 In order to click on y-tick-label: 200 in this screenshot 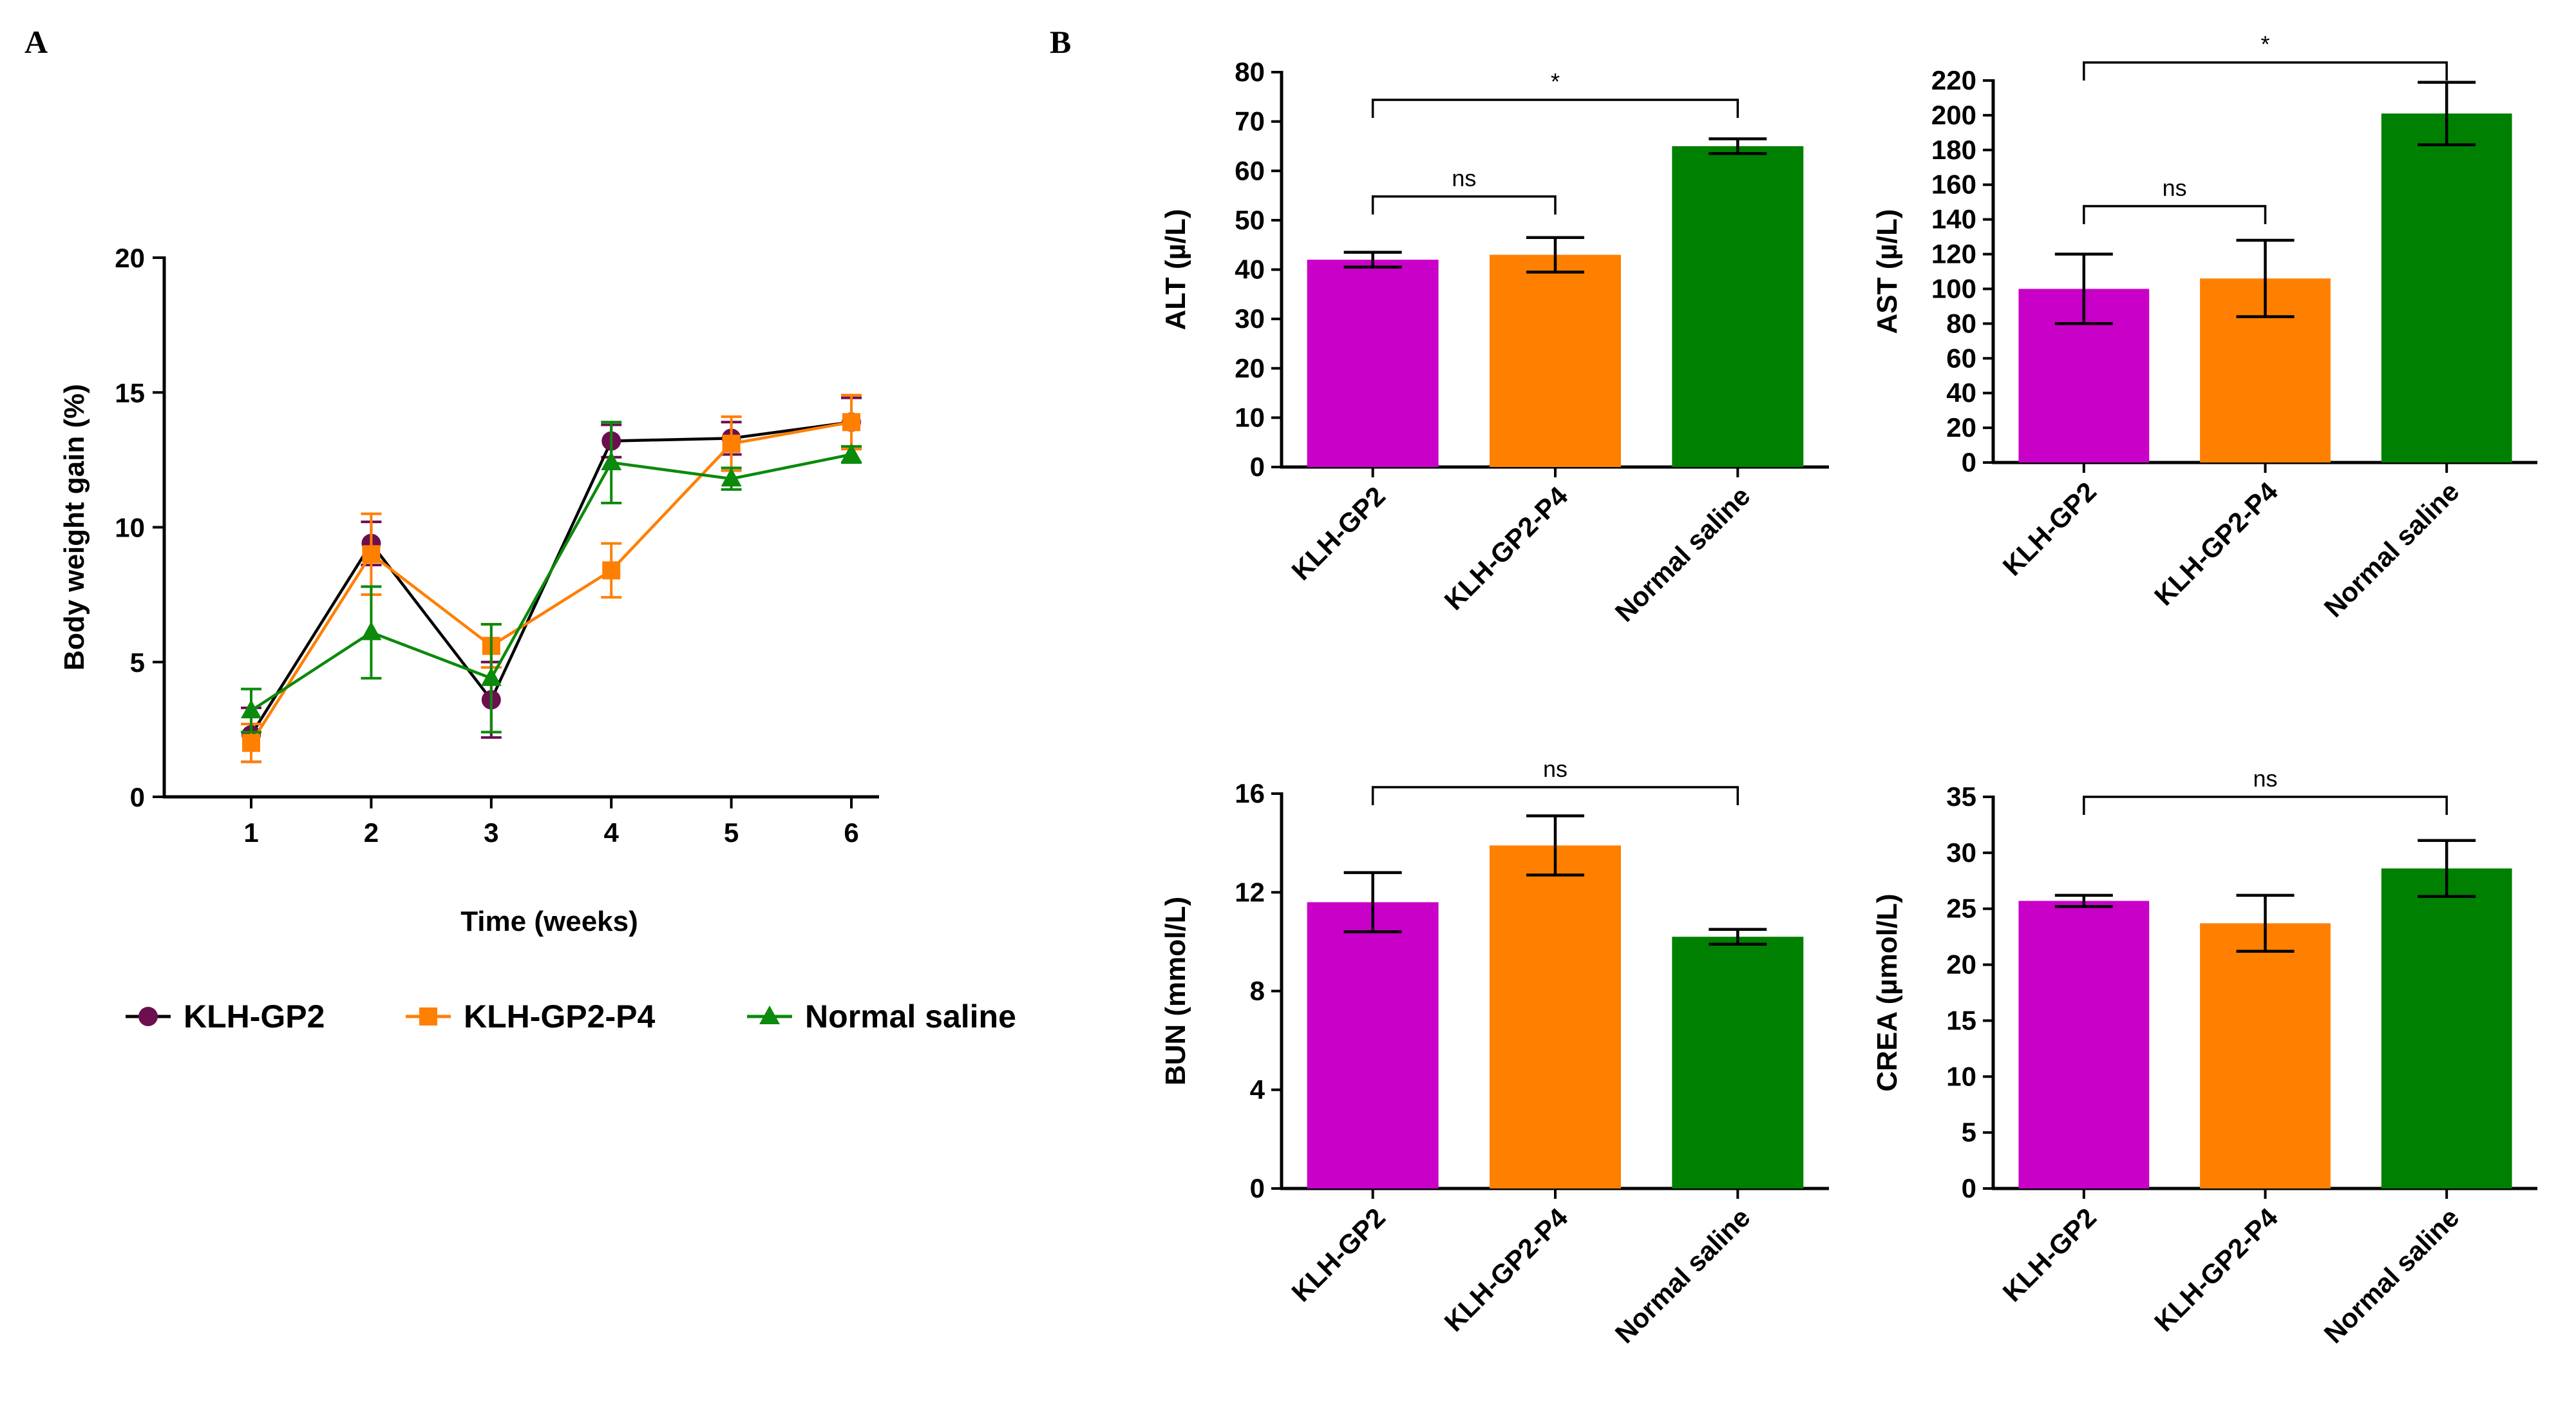, I will do `click(1954, 115)`.